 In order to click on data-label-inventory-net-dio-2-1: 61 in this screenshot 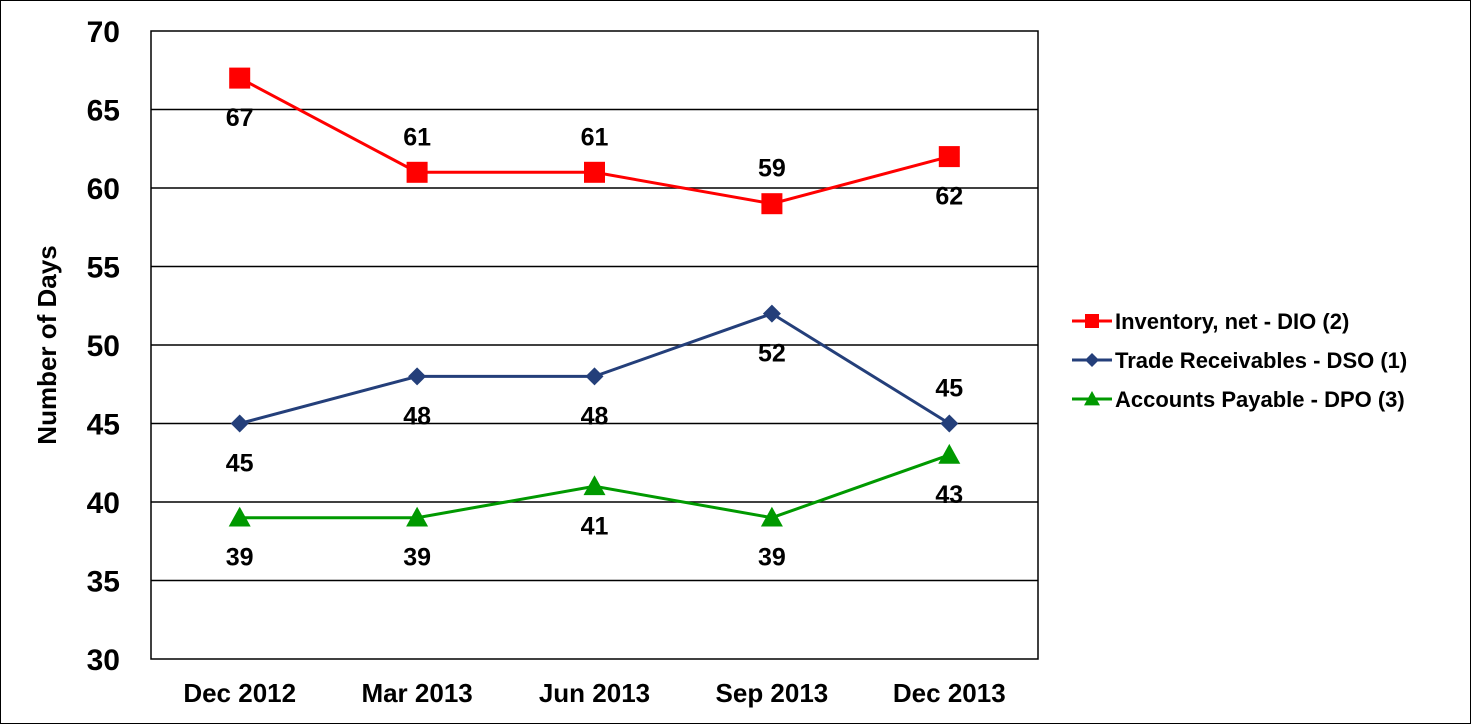, I will do `click(417, 137)`.